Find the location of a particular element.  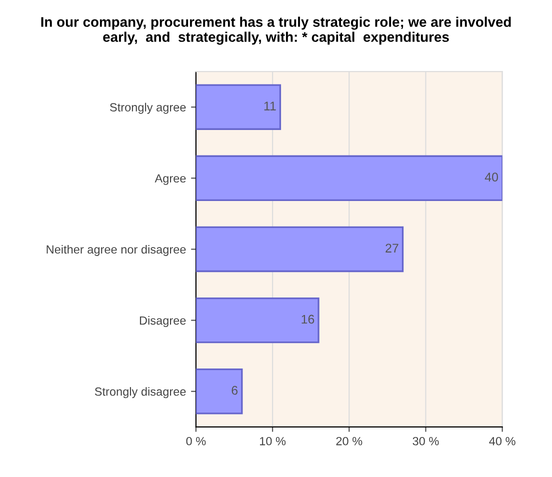

data-label: 27 is located at coordinates (392, 248).